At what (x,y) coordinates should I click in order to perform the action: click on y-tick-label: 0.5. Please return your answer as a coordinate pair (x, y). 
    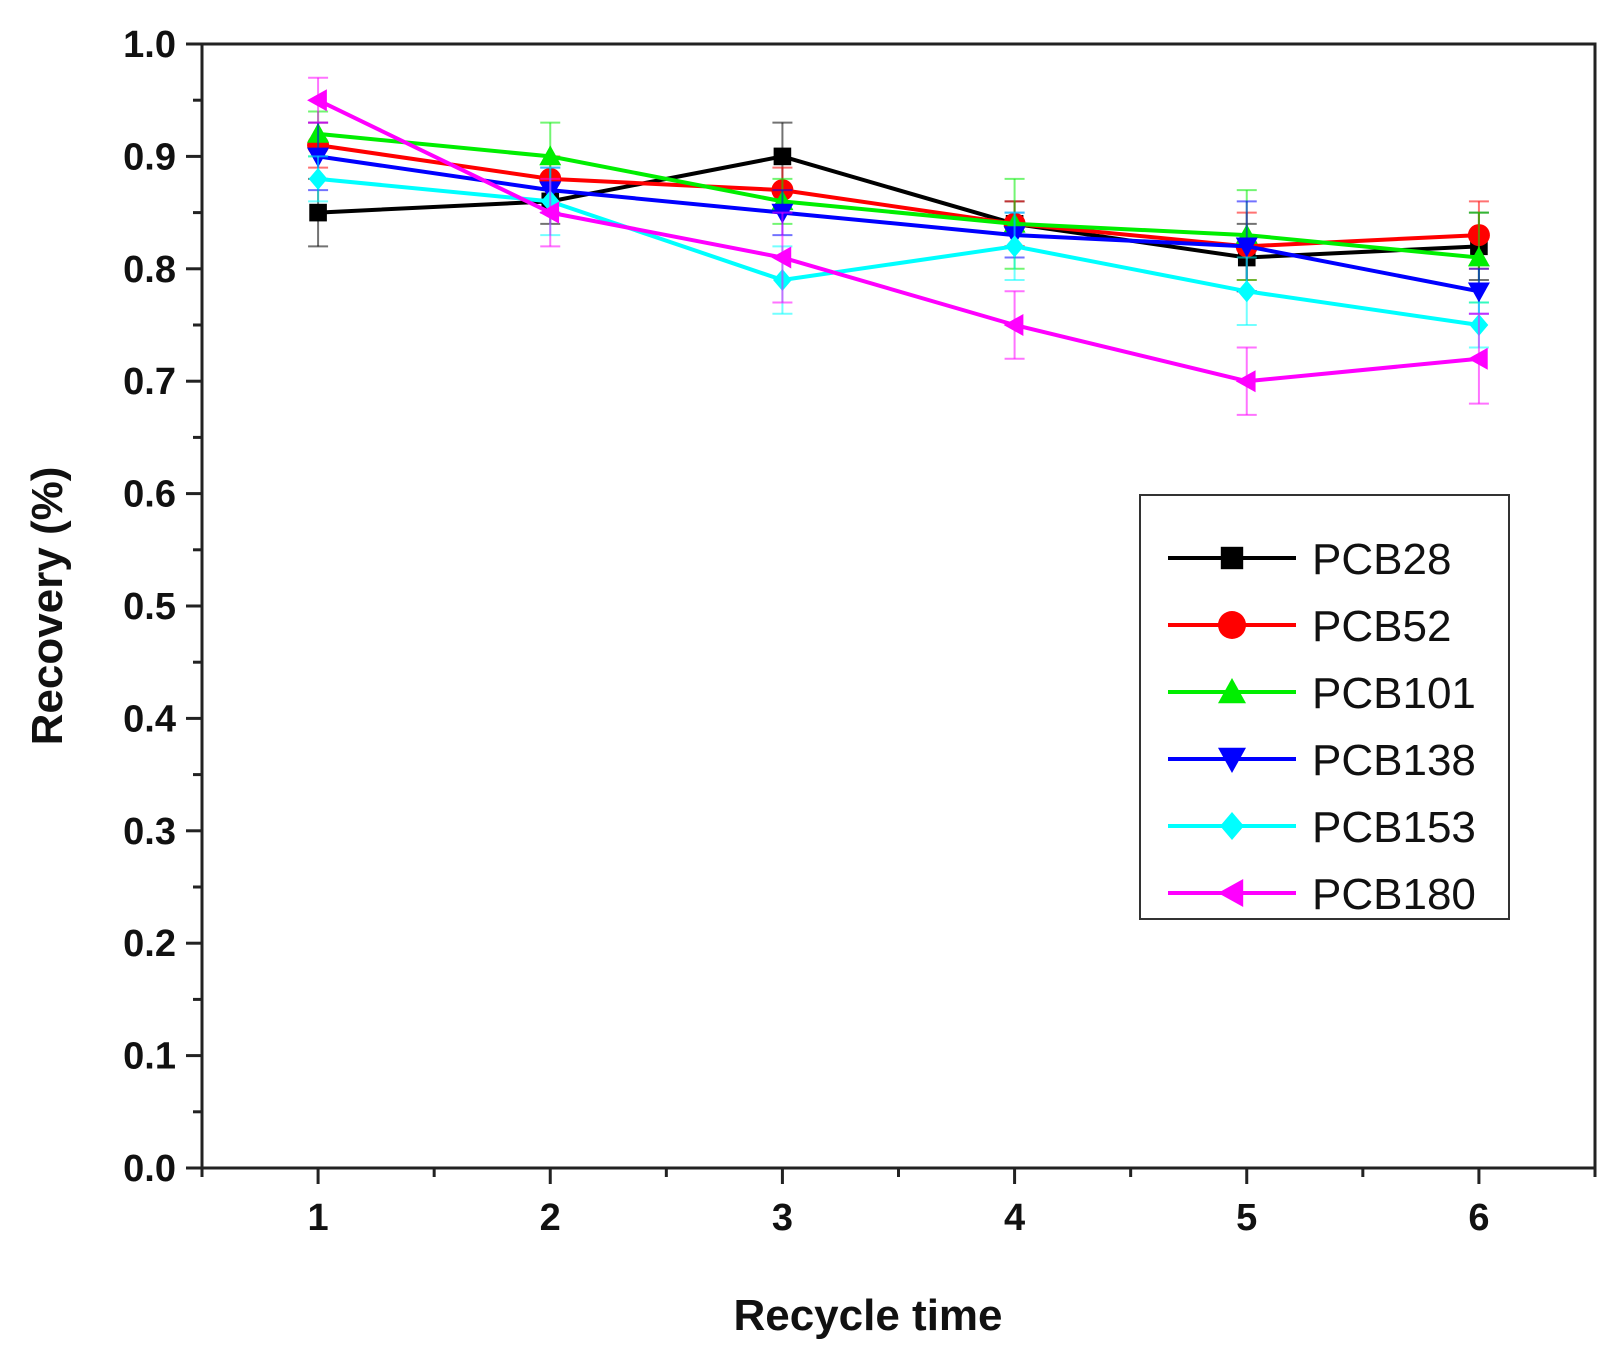
    Looking at the image, I should click on (149, 607).